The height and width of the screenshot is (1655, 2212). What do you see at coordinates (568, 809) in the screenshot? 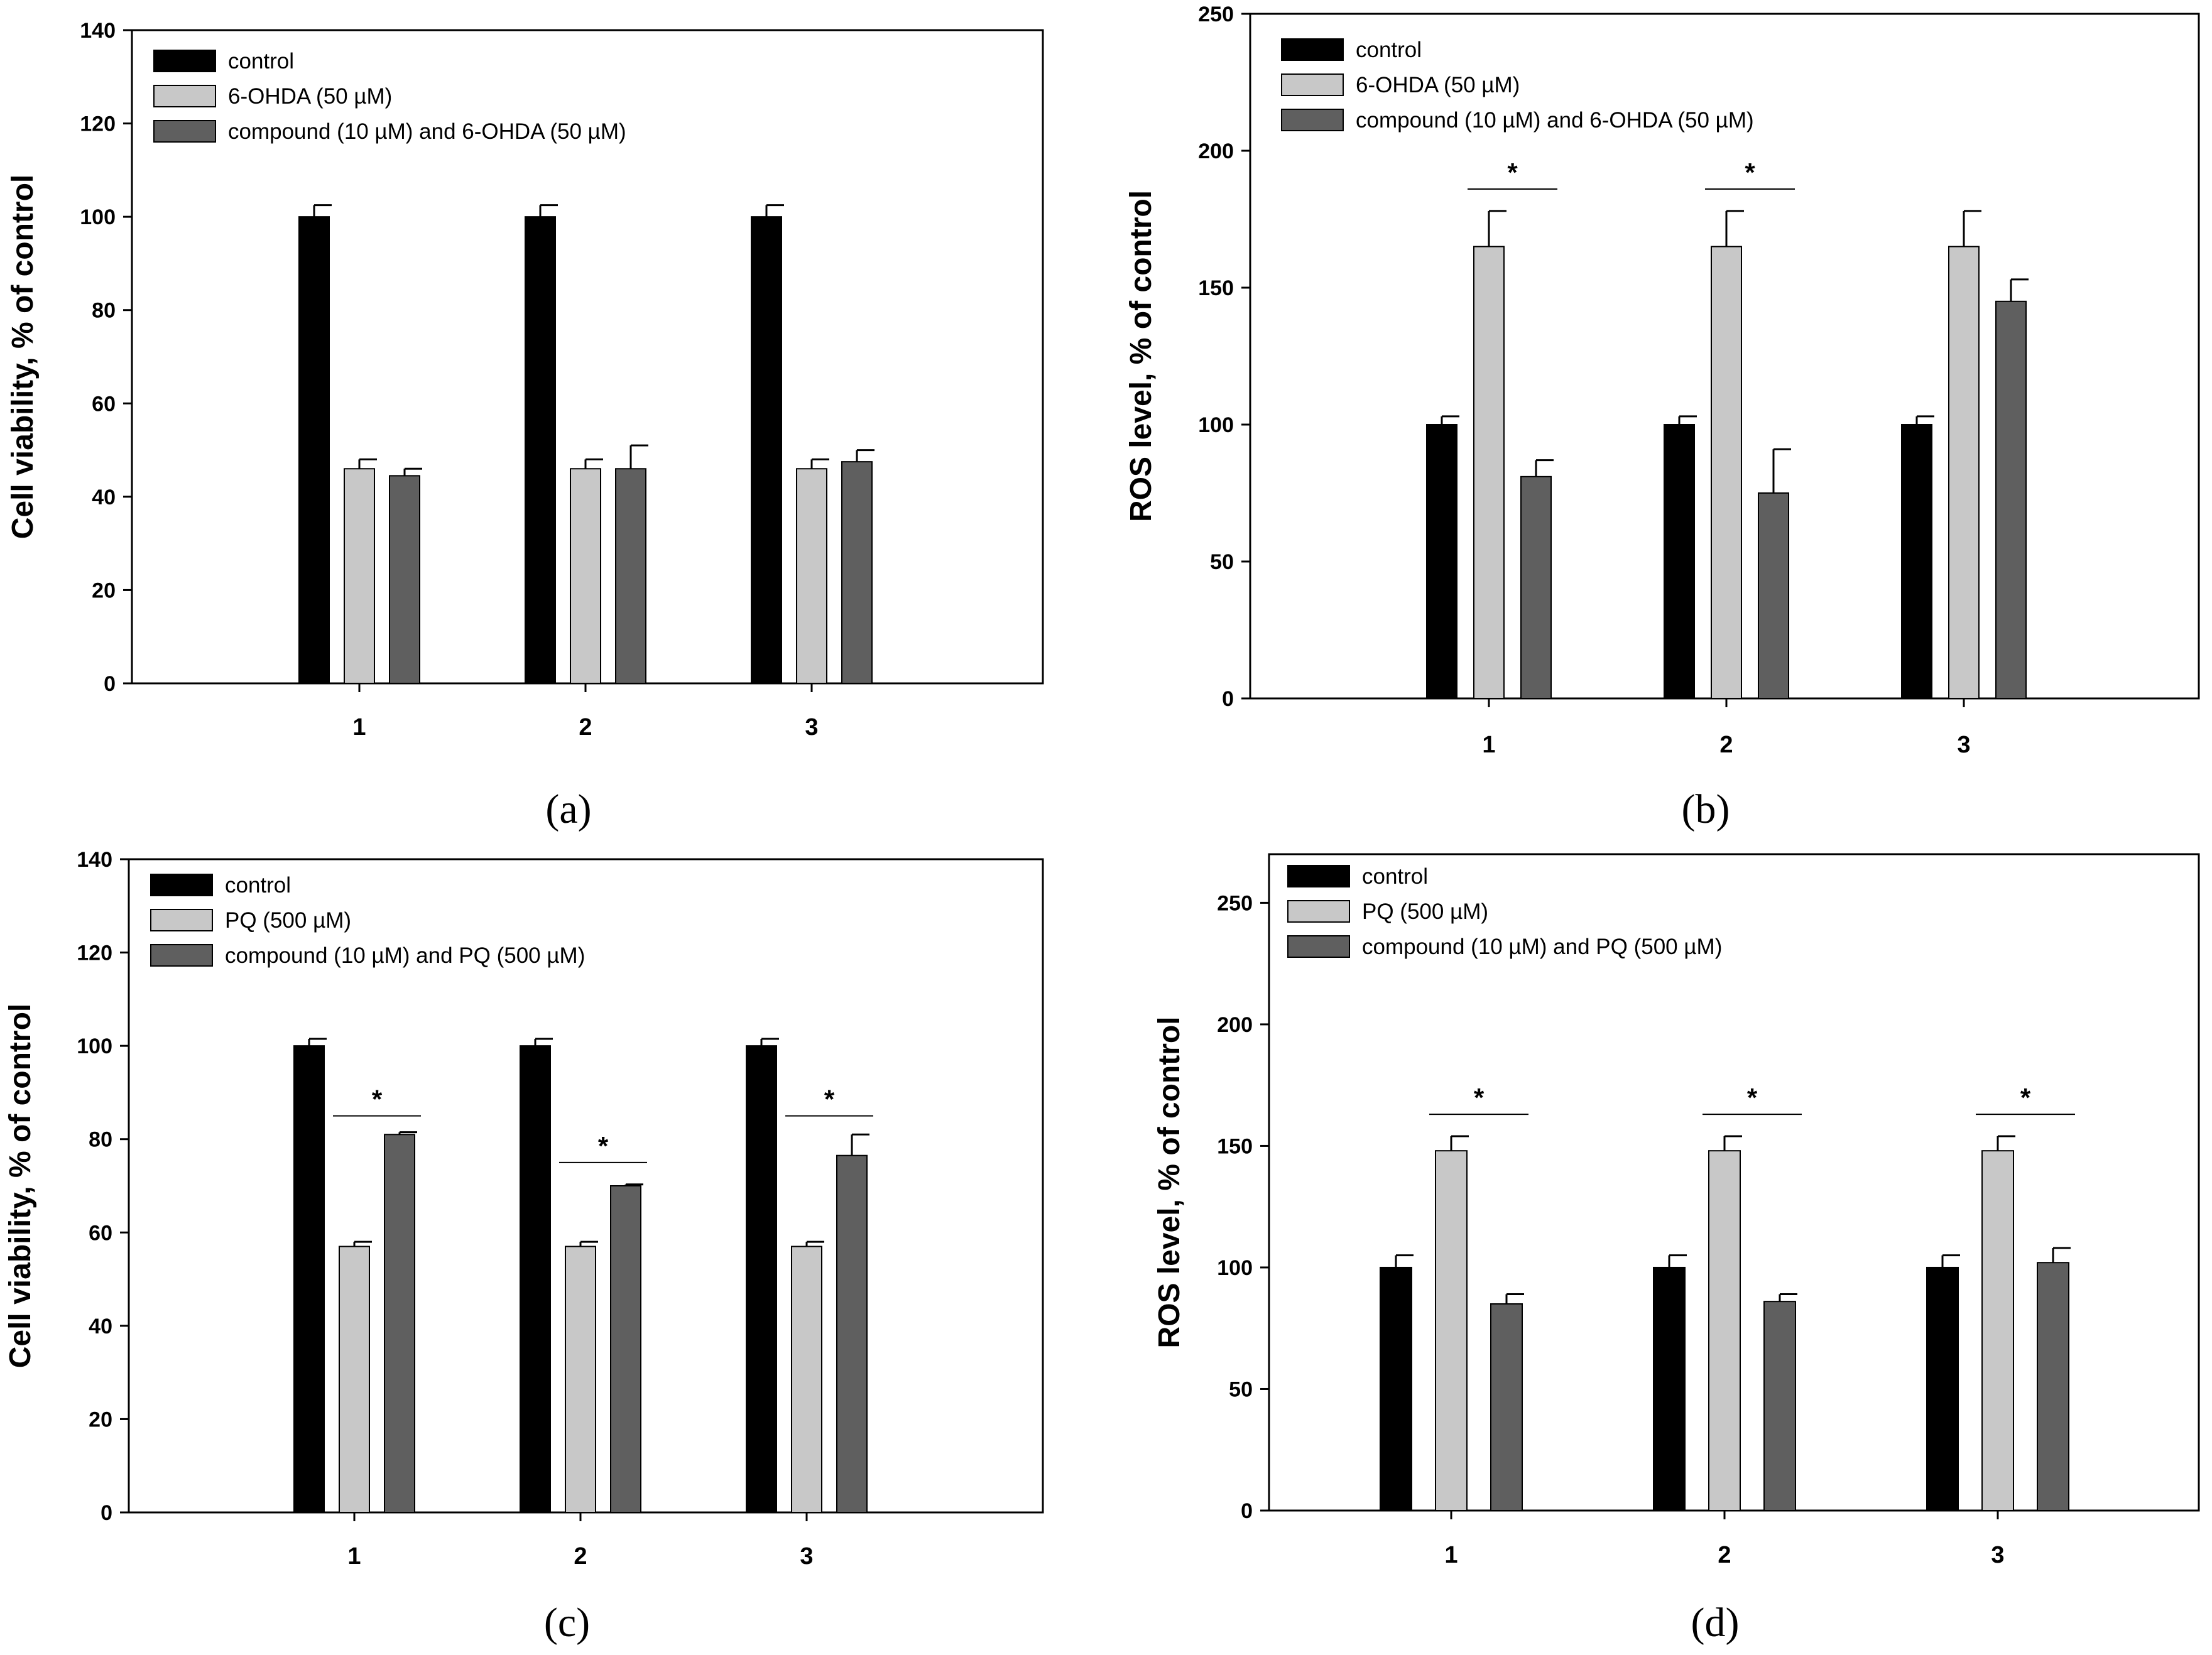
I see `panel-label: (a)` at bounding box center [568, 809].